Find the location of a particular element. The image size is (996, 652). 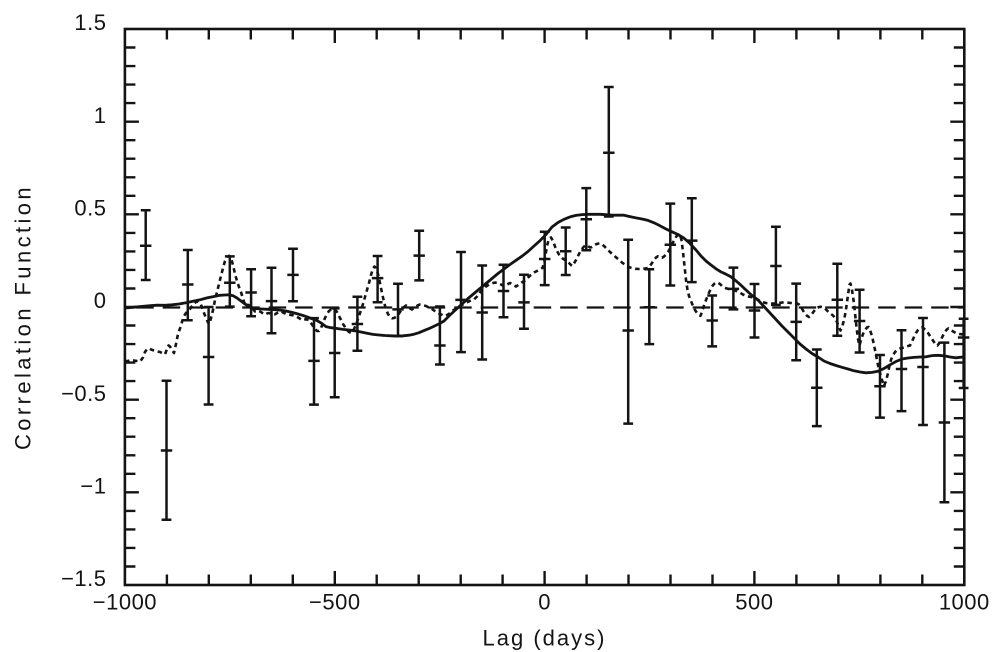

svg-text: 500 is located at coordinates (754, 602).